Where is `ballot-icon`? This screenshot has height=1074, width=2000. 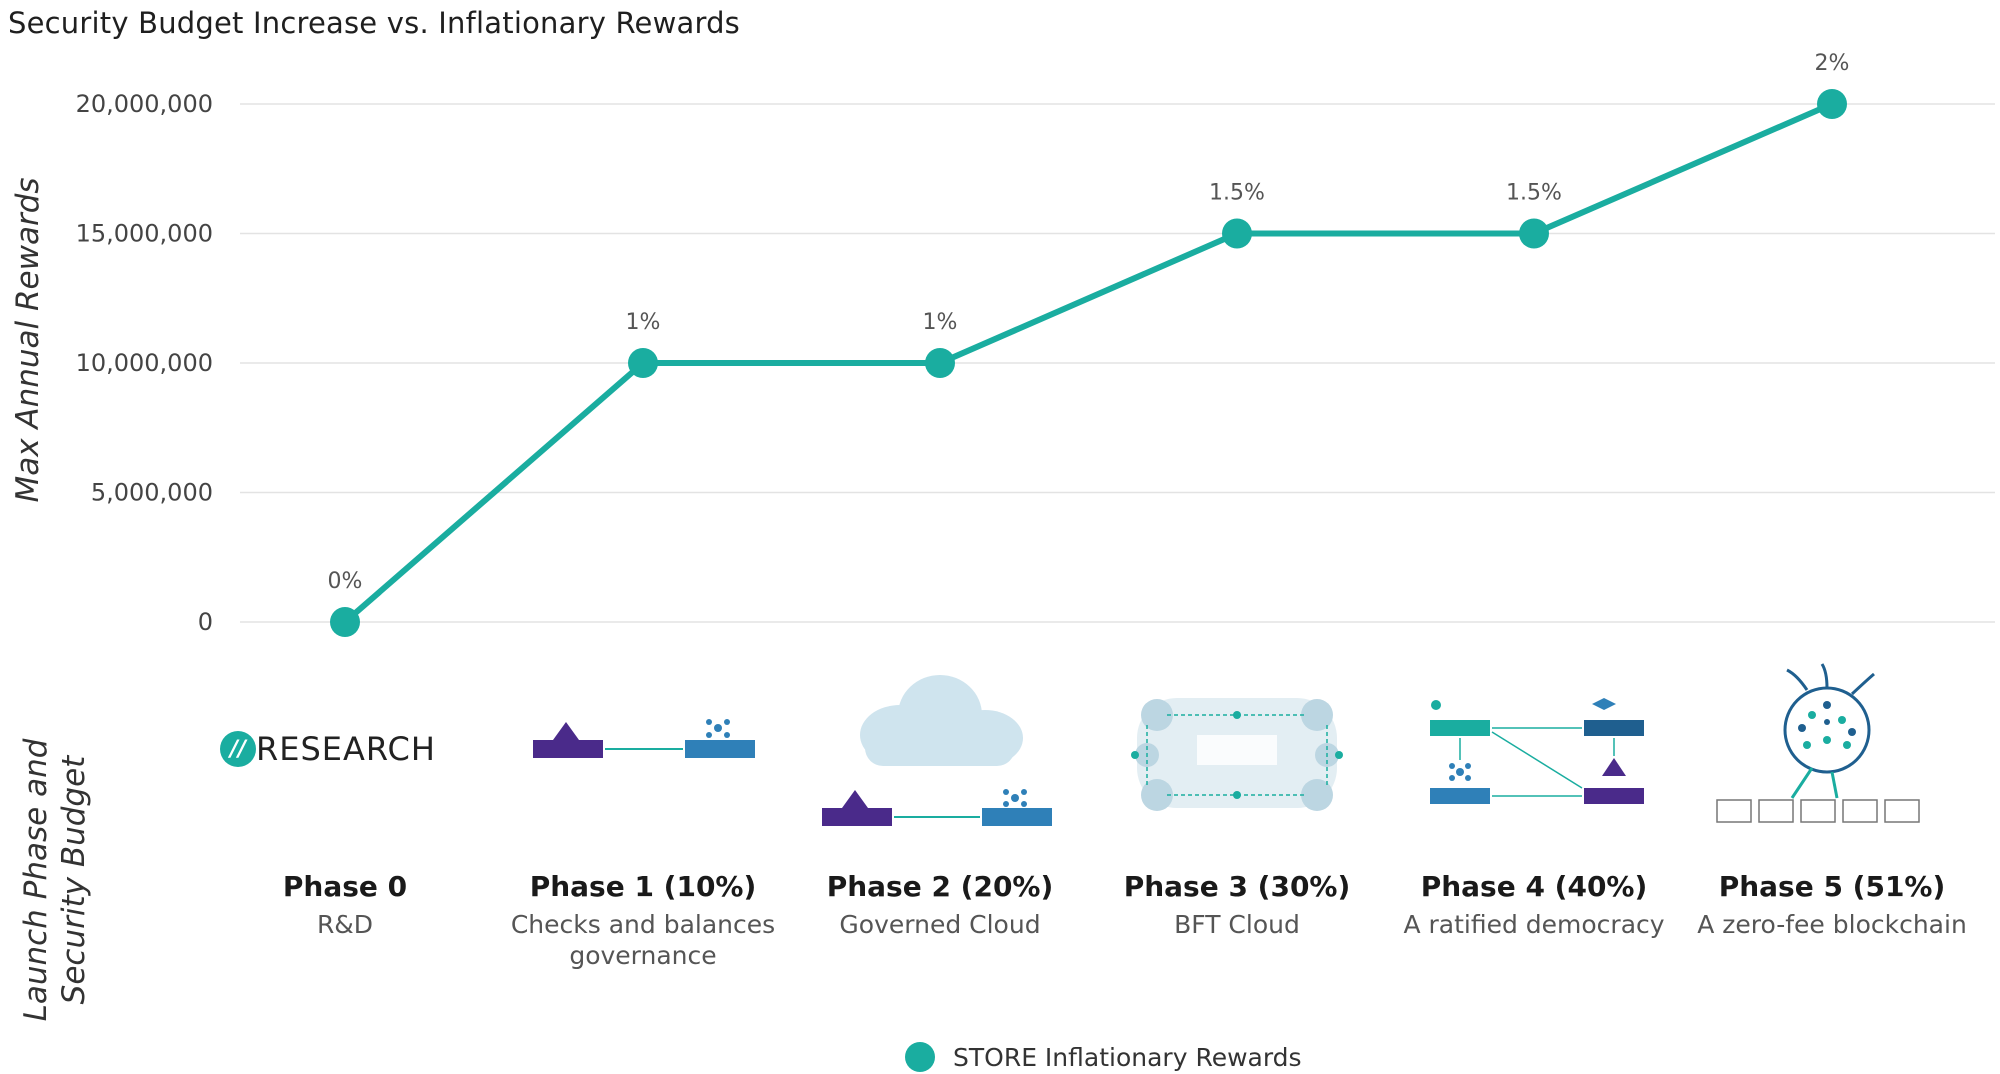
ballot-icon is located at coordinates (1604, 704).